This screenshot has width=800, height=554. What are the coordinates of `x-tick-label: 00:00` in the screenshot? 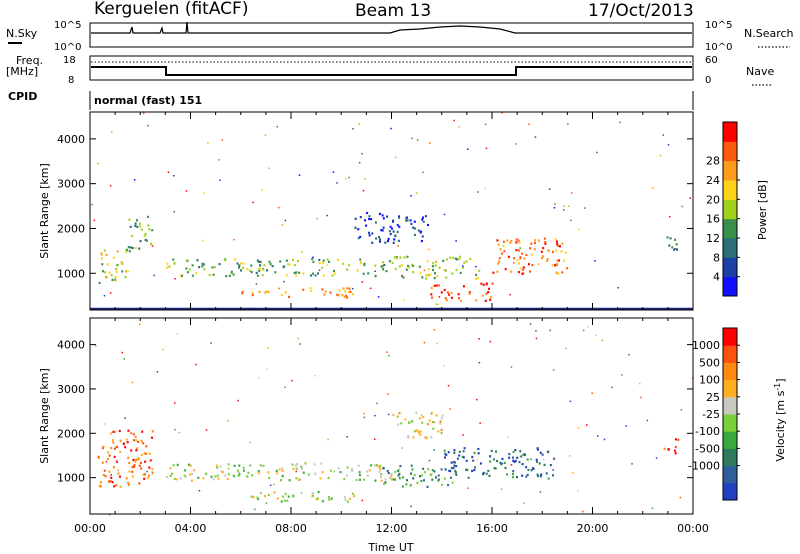 It's located at (90, 528).